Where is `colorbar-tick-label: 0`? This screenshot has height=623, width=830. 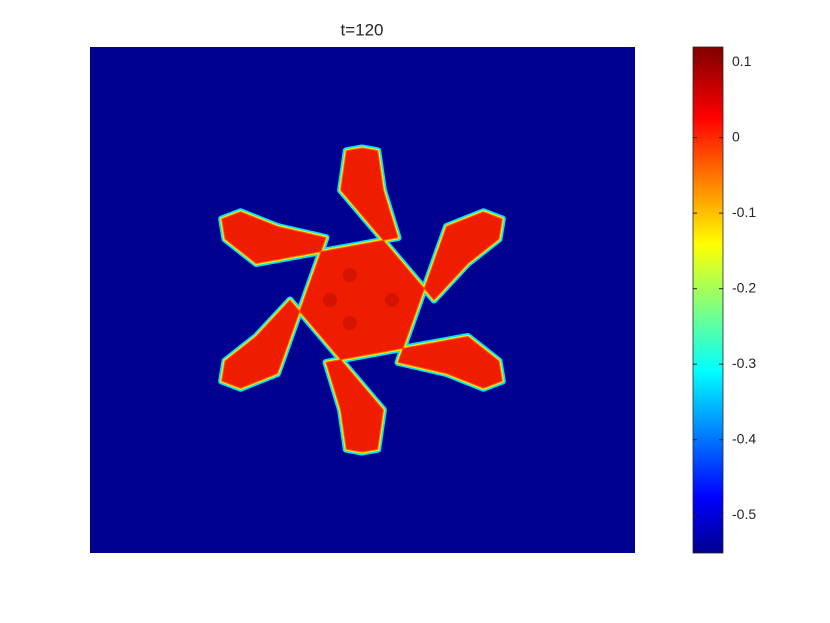
colorbar-tick-label: 0 is located at coordinates (736, 136).